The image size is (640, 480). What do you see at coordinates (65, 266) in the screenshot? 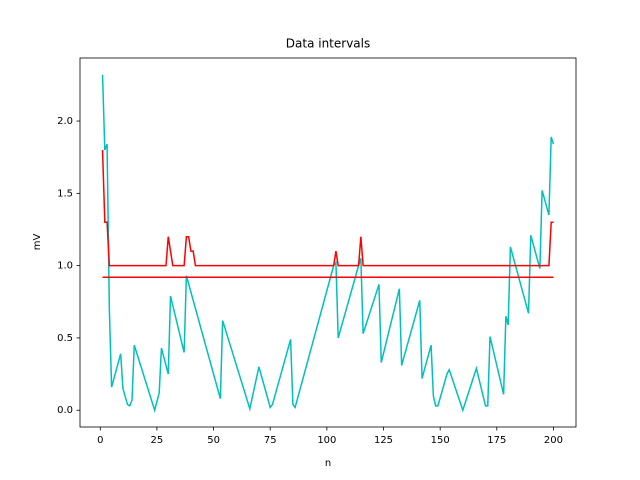
I see `y-tick-label: 1.0` at bounding box center [65, 266].